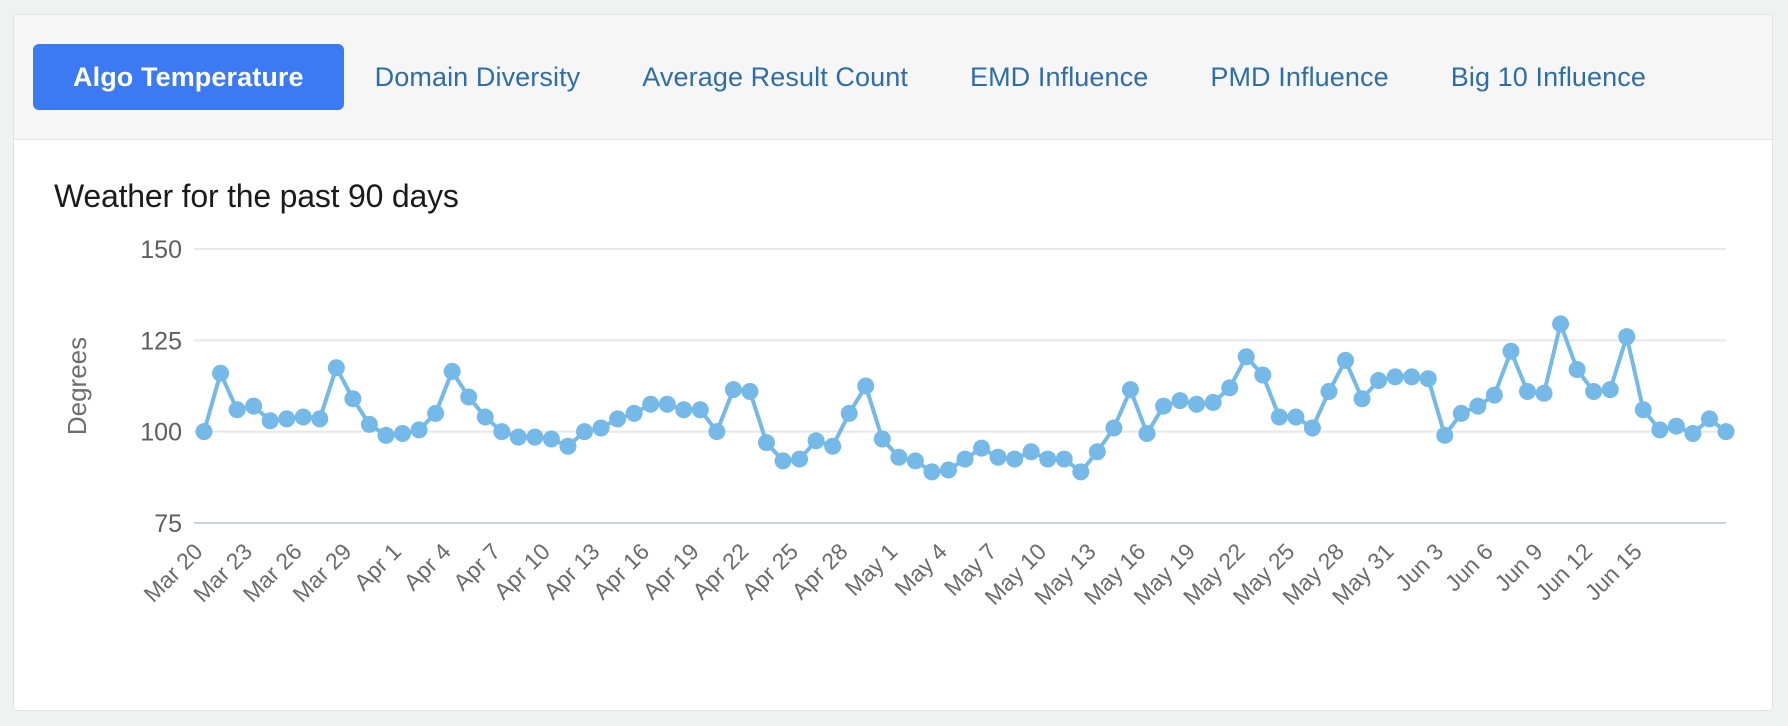 The width and height of the screenshot is (1788, 726). What do you see at coordinates (1059, 77) in the screenshot?
I see `tab-emd-influence: EMD Influence` at bounding box center [1059, 77].